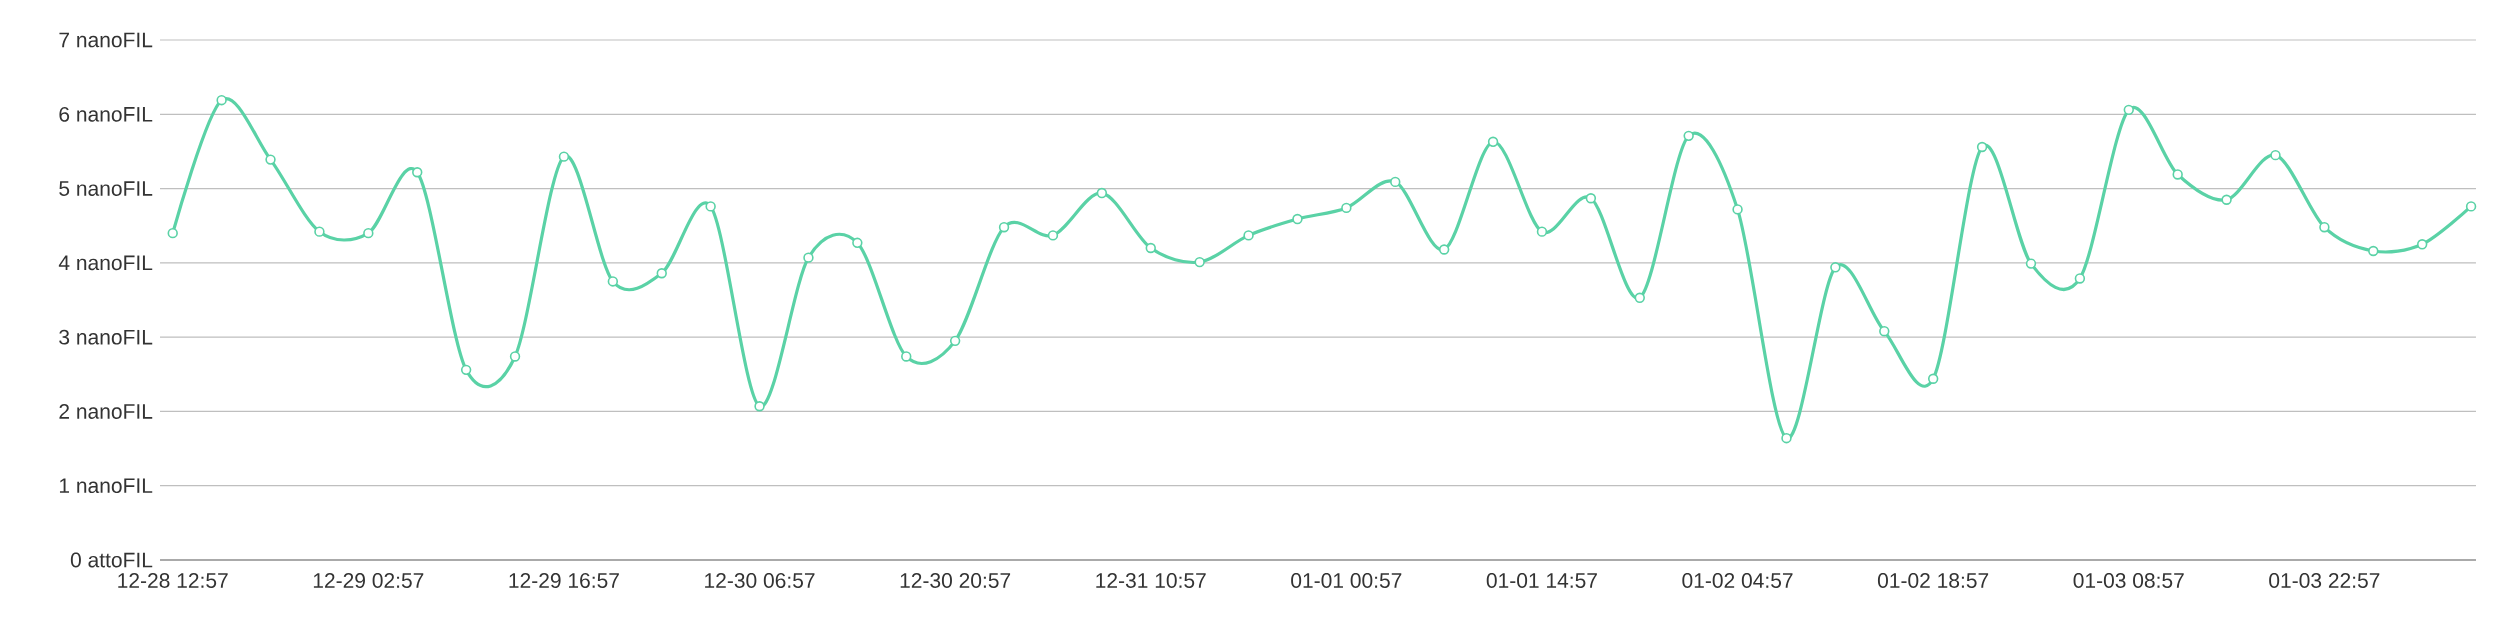 This screenshot has width=2506, height=634. I want to click on x-tick-label: 12-31 10:57, so click(1151, 580).